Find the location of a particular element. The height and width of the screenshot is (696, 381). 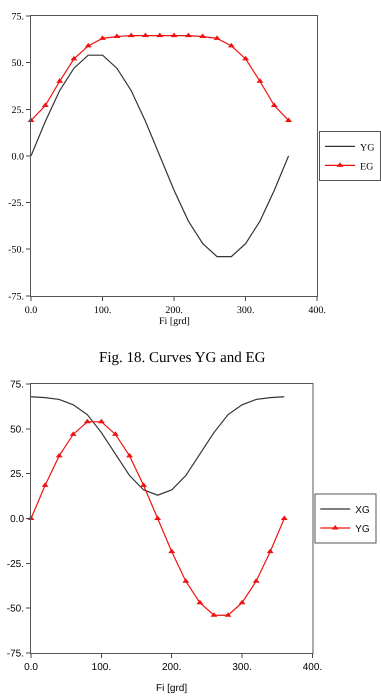

legend-label: EG is located at coordinates (367, 166).